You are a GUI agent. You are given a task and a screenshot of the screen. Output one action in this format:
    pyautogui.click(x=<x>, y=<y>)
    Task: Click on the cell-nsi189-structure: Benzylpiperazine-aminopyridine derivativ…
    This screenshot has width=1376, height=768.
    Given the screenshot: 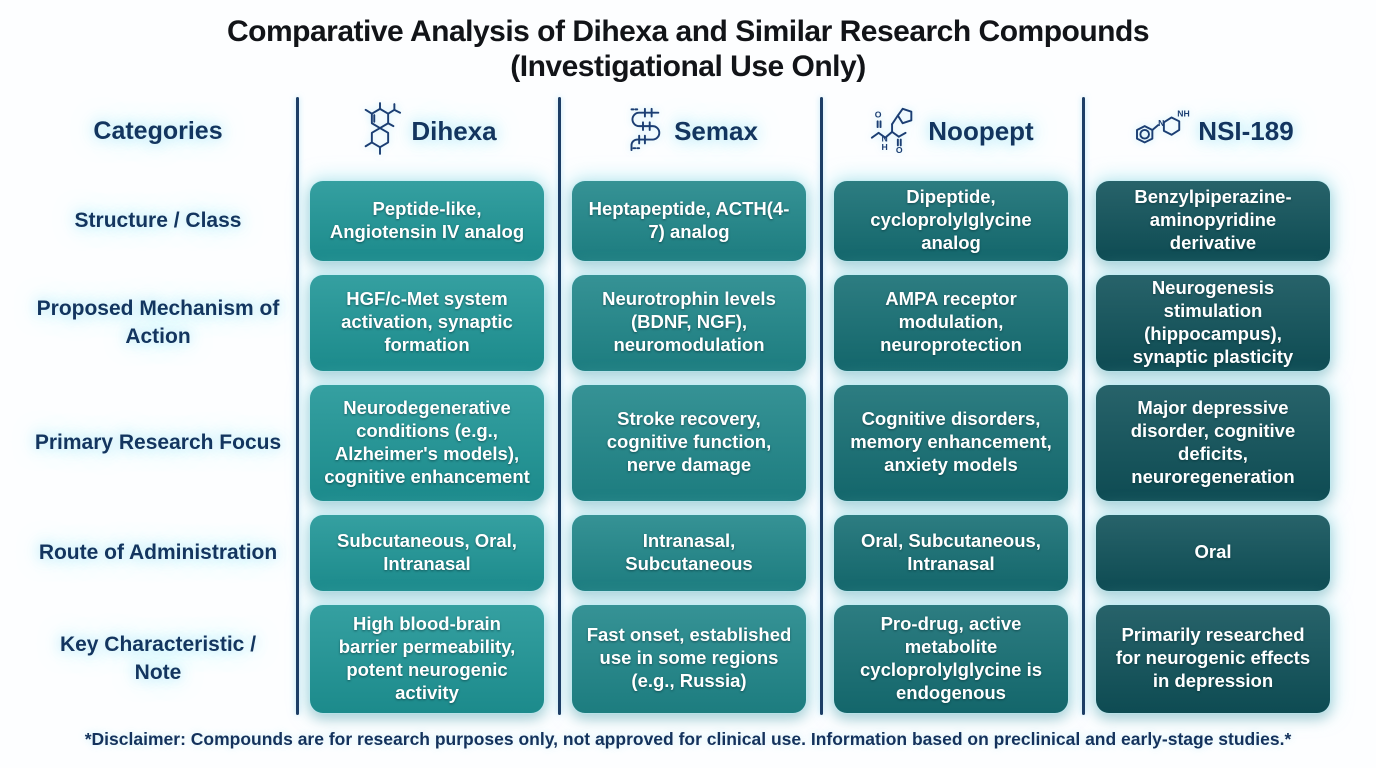 What is the action you would take?
    pyautogui.click(x=1213, y=220)
    